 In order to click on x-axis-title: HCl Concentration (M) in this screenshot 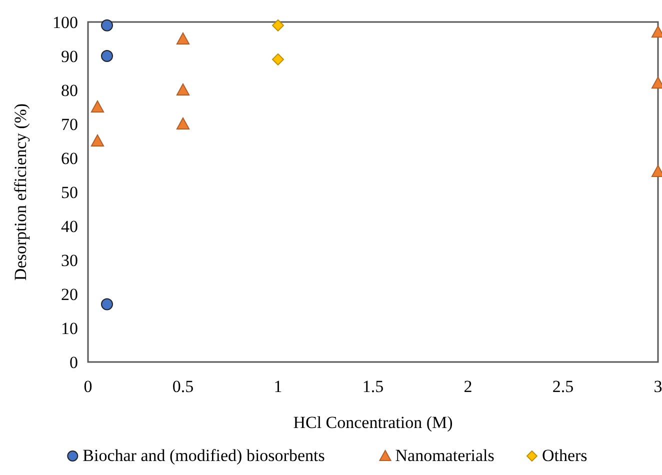, I will do `click(373, 422)`.